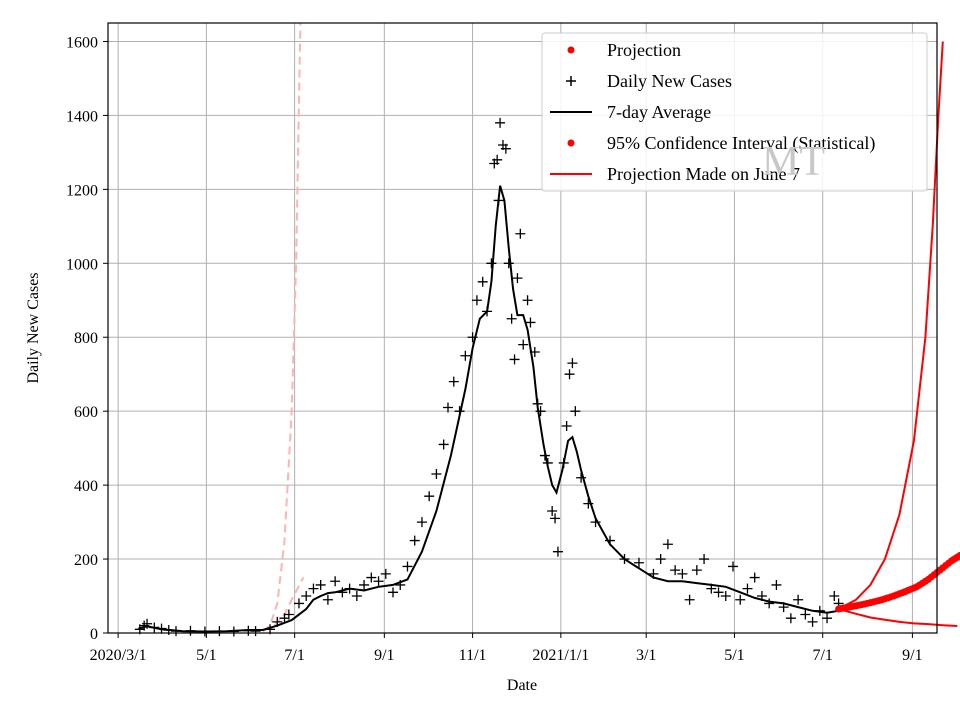 The image size is (960, 725). I want to click on legend-box, so click(734, 112).